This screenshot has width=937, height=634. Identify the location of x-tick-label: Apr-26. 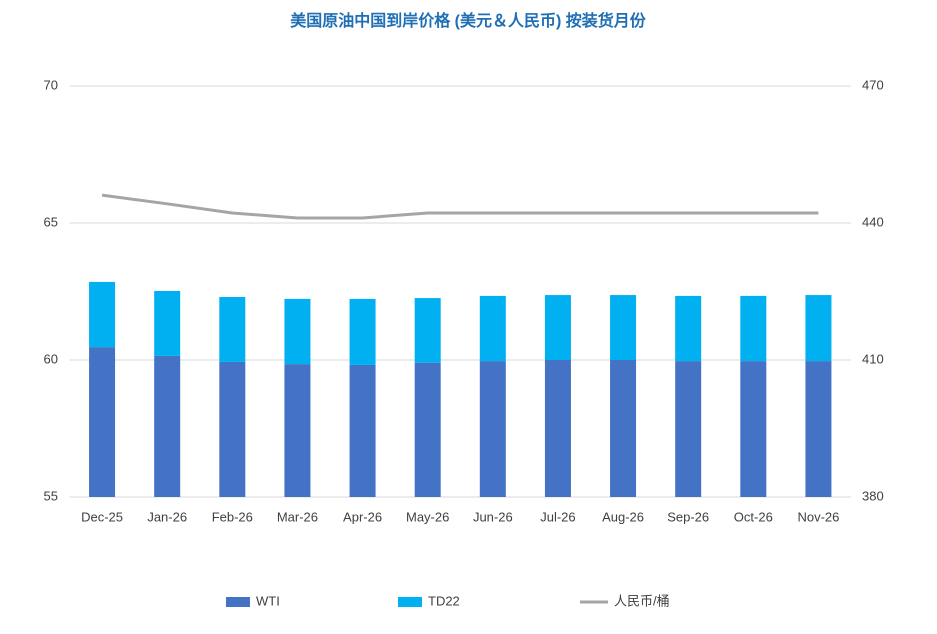
(362, 516).